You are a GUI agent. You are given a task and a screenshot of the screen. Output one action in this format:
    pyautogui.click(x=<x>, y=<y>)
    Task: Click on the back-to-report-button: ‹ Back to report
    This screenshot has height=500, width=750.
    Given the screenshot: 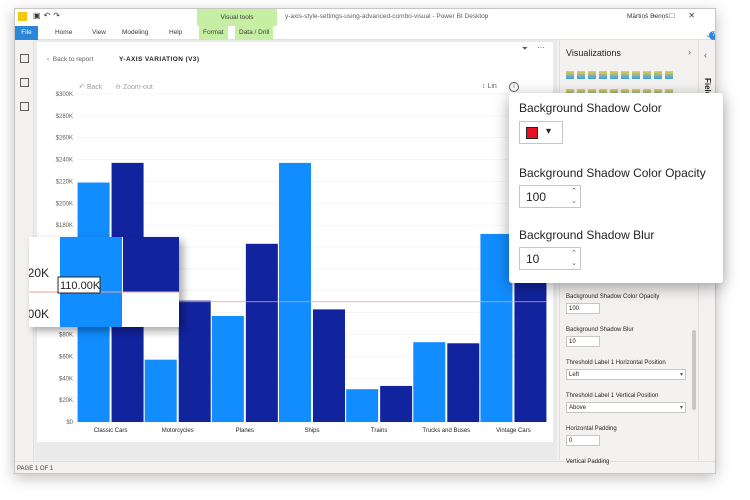 What is the action you would take?
    pyautogui.click(x=70, y=59)
    